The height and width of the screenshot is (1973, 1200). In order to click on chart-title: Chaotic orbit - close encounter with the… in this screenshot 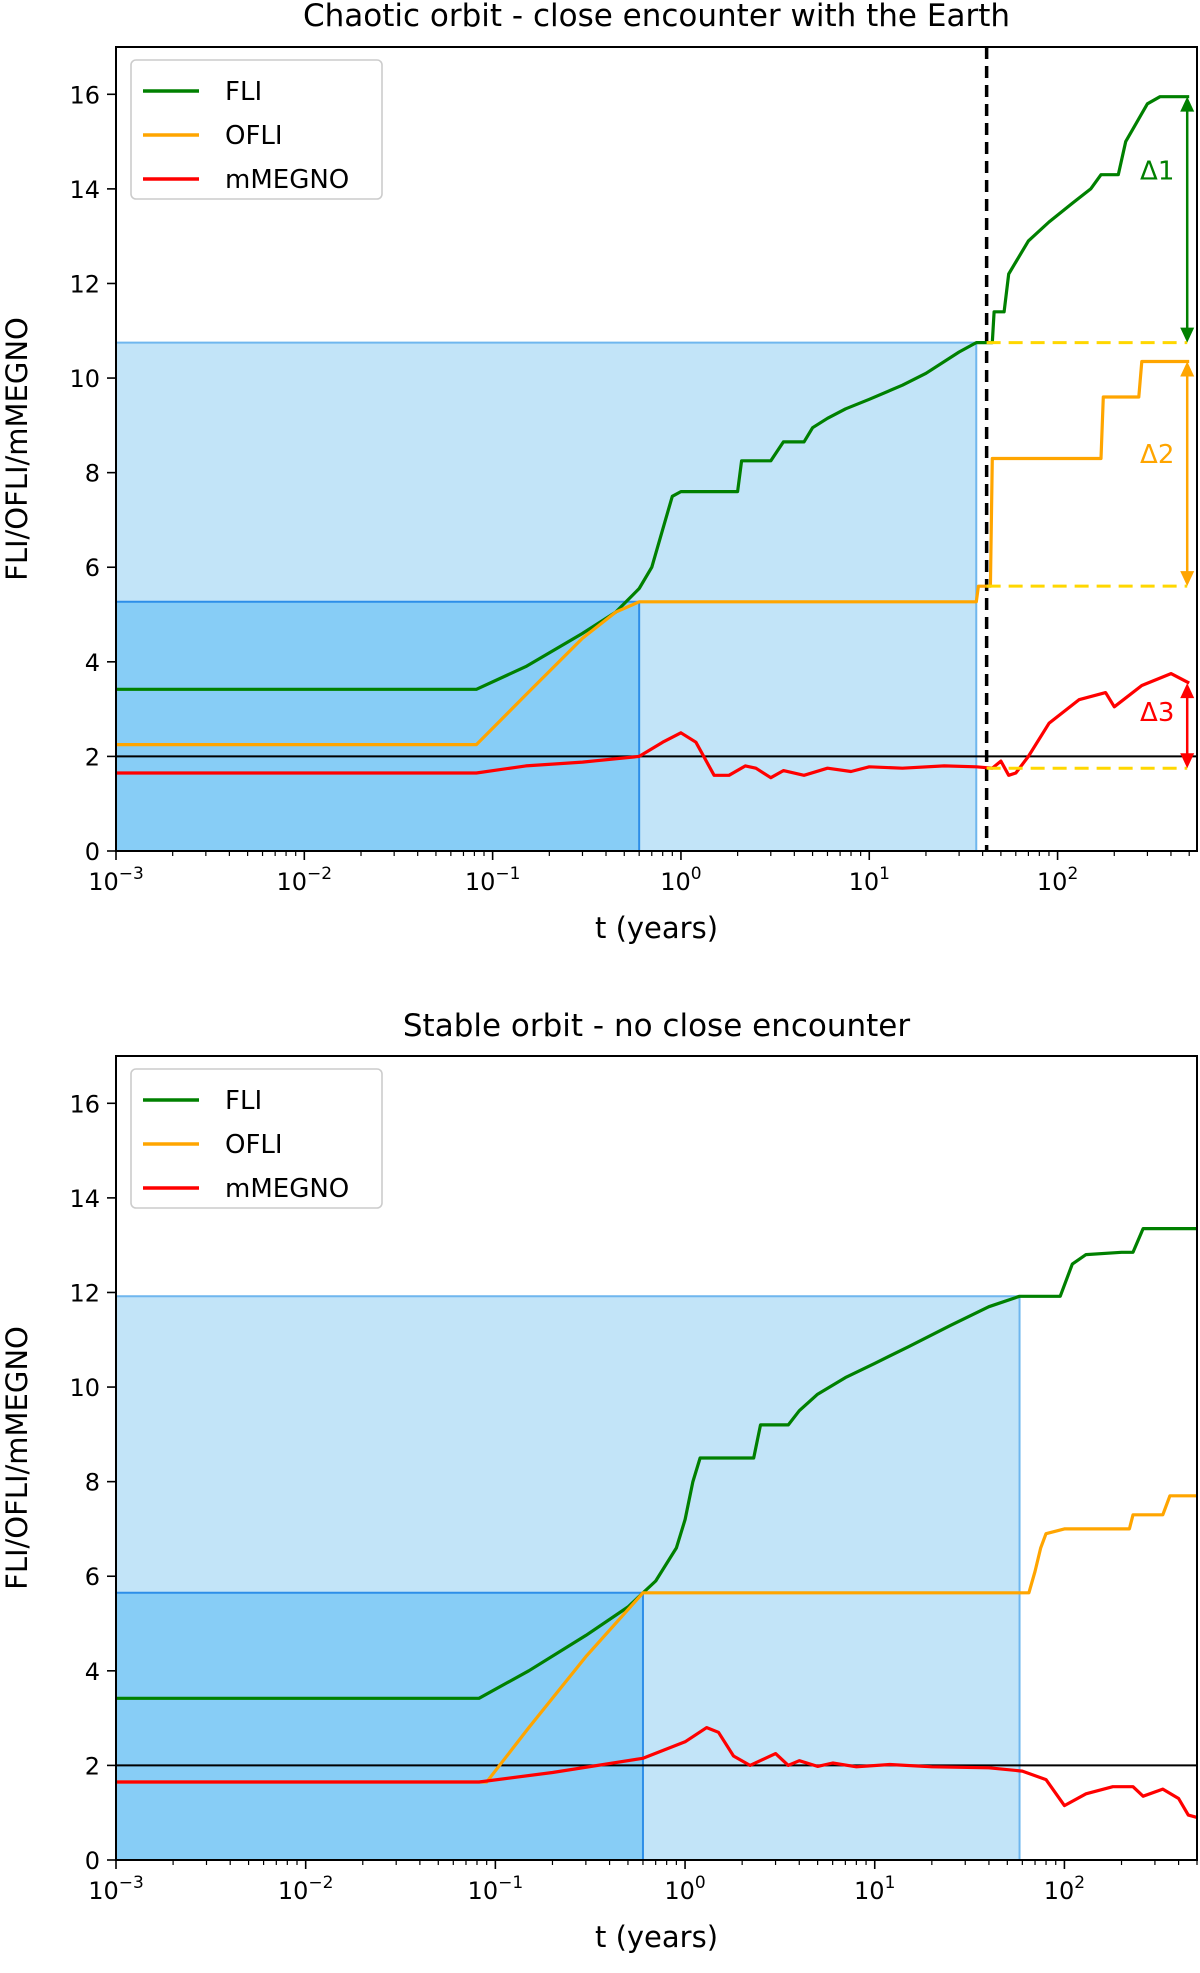, I will do `click(656, 17)`.